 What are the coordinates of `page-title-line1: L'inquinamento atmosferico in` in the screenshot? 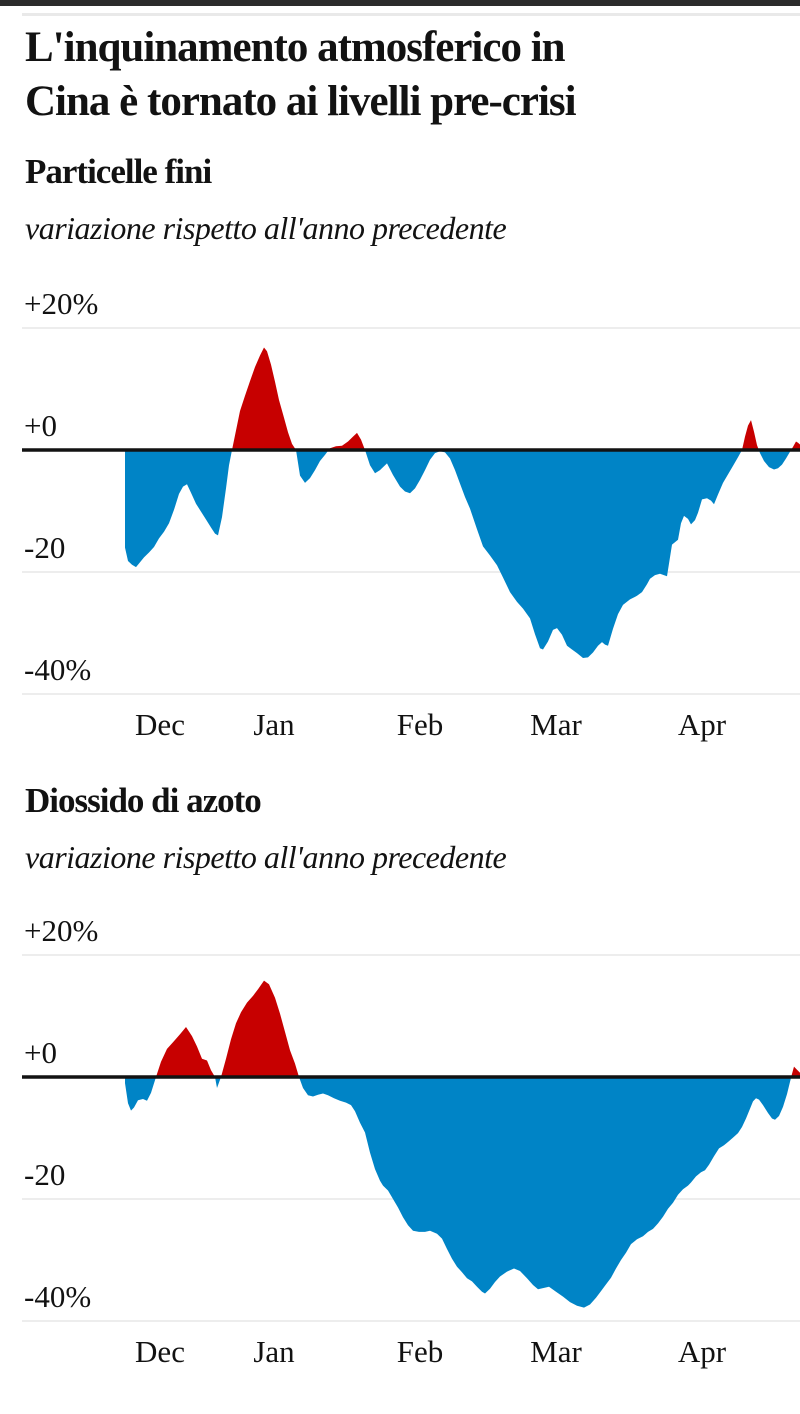 It's located at (295, 47).